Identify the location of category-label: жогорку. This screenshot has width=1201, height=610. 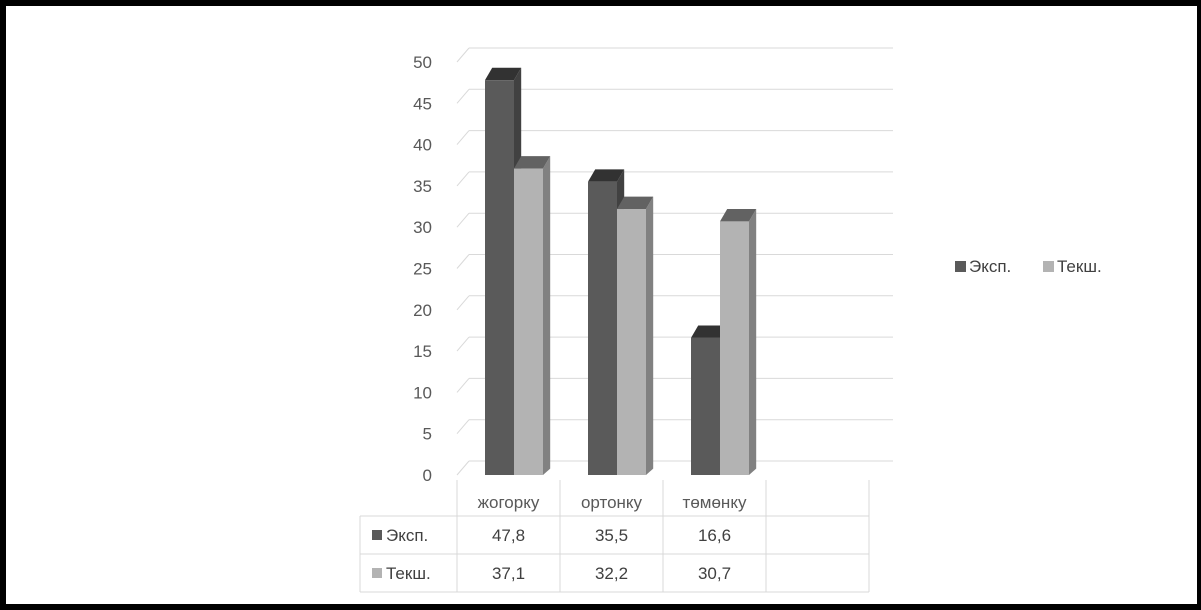
(509, 502).